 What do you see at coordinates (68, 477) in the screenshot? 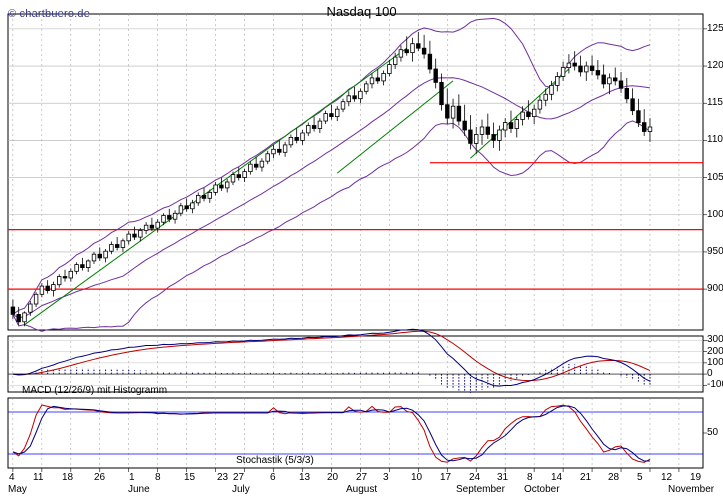
I see `x-axis-day-label: 18` at bounding box center [68, 477].